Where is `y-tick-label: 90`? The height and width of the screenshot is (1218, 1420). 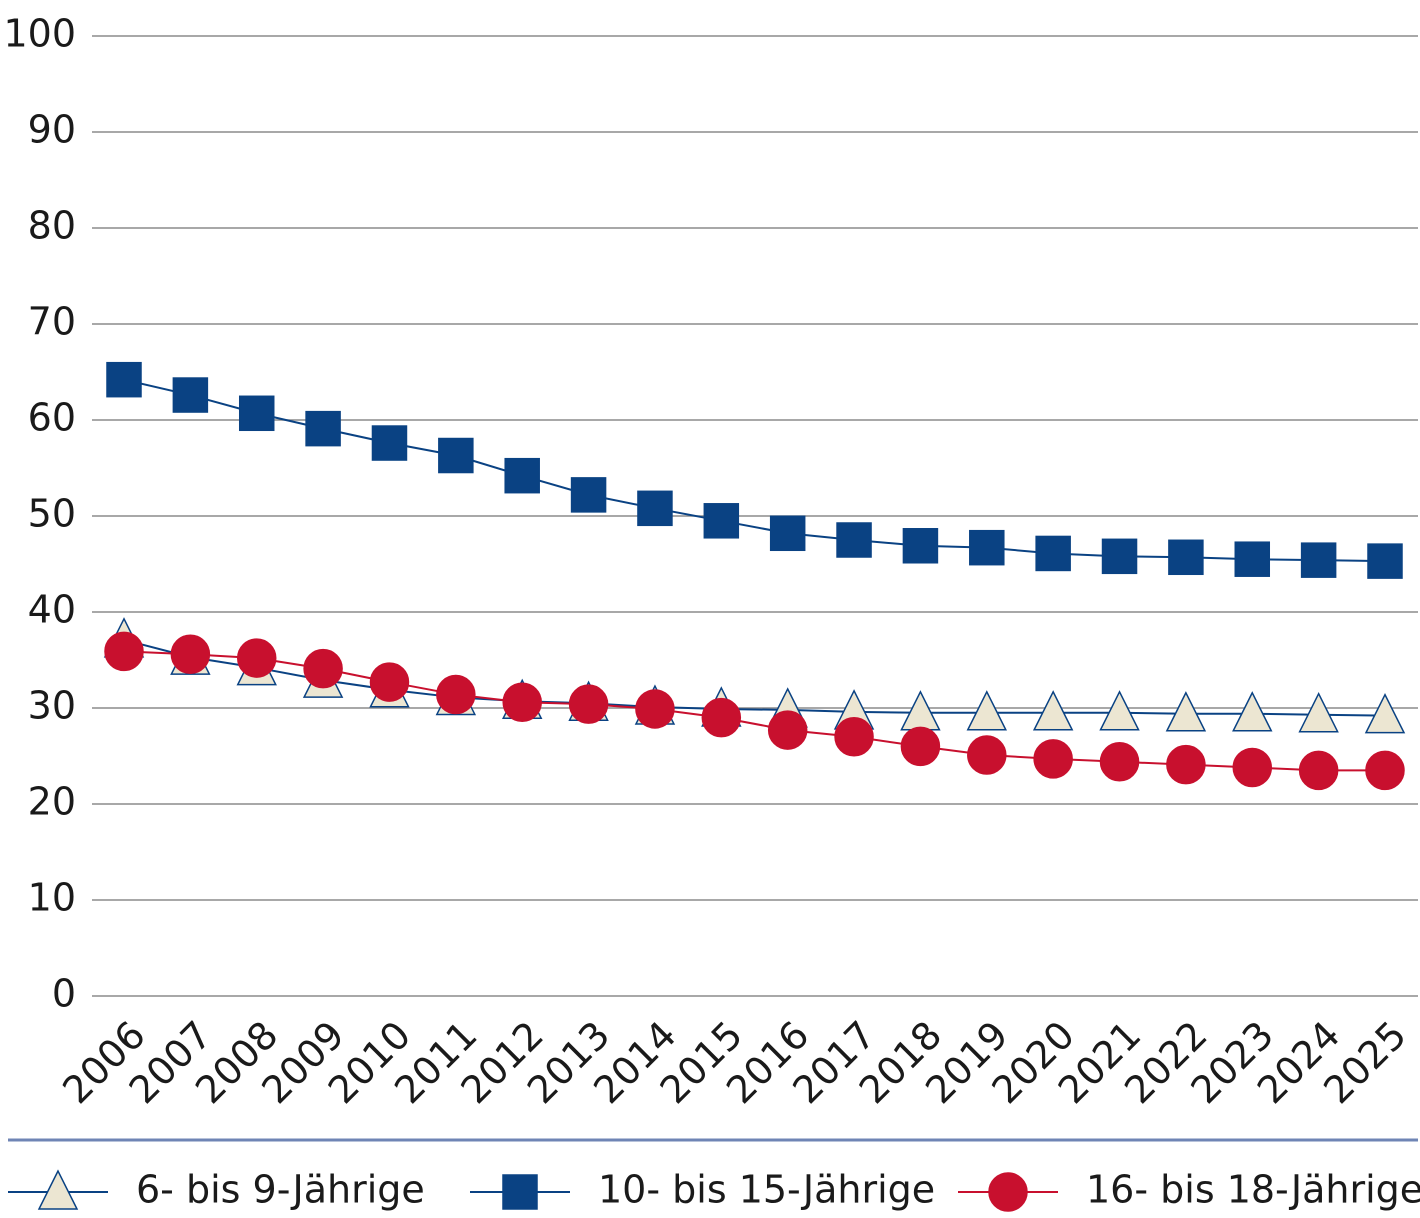 y-tick-label: 90 is located at coordinates (52, 130).